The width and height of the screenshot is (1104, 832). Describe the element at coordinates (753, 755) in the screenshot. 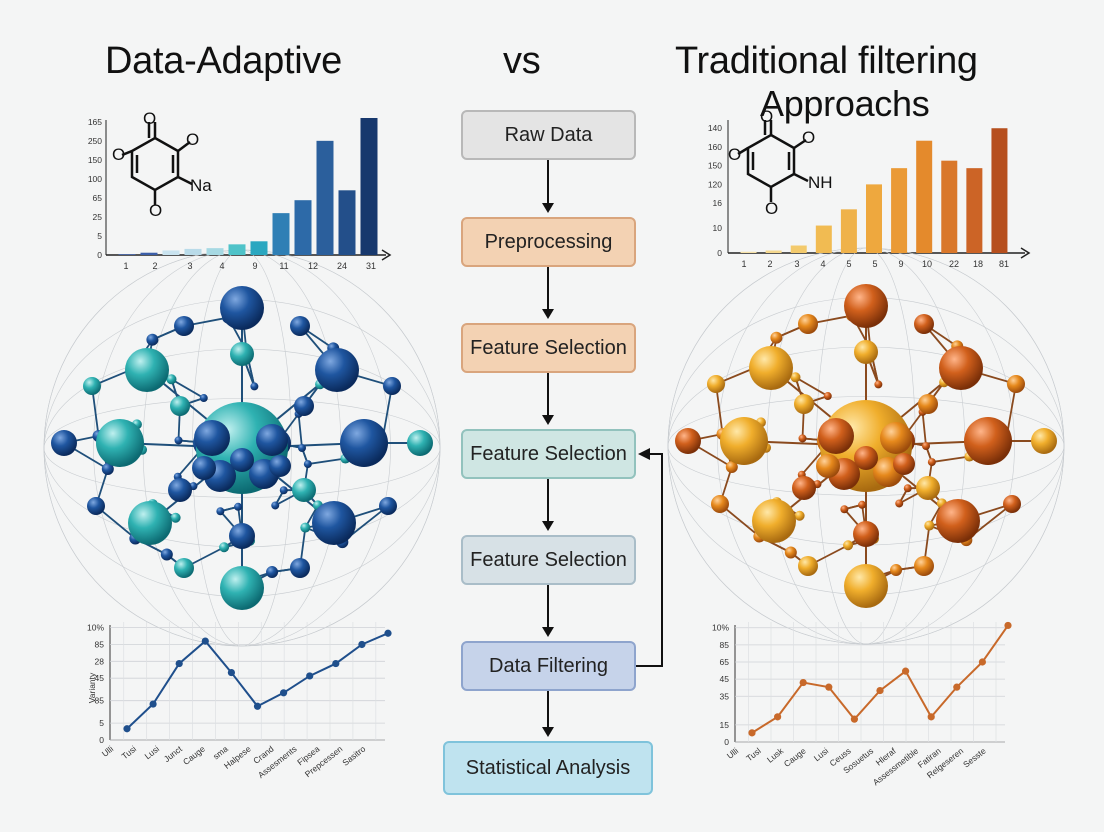

I see `x-tick-label: Tusl` at that location.